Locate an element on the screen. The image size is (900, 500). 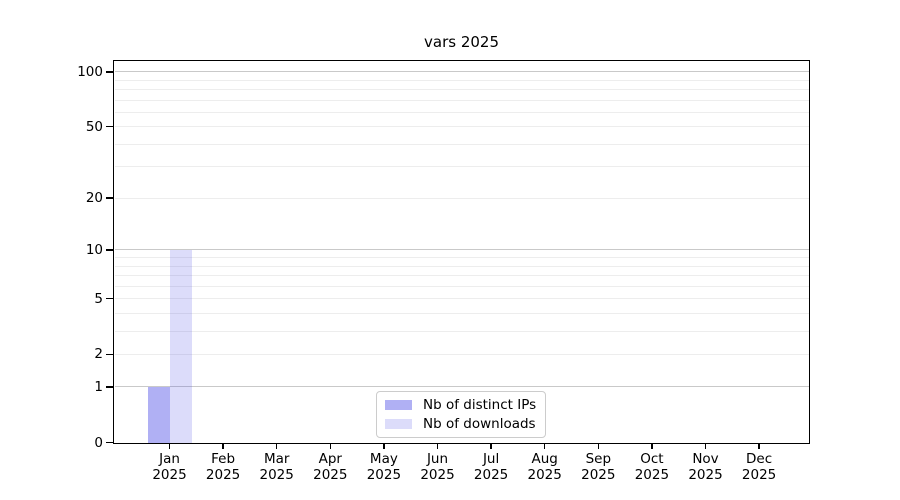
legend-item-distinct-ips: Nb of distinct IPs is located at coordinates (460, 404).